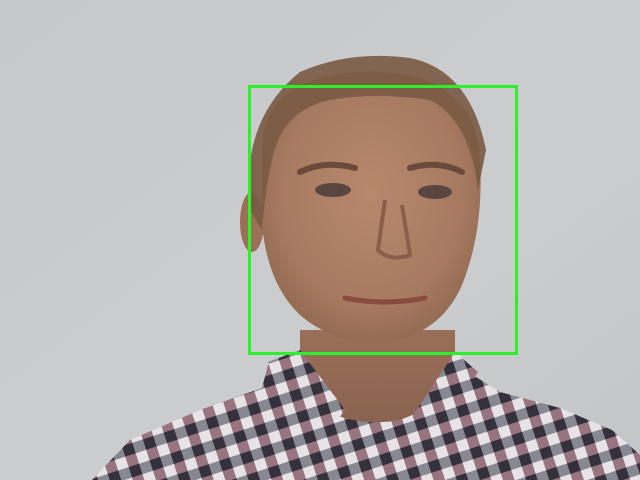 This screenshot has height=480, width=640. I want to click on shirt-collar-left, so click(306, 390).